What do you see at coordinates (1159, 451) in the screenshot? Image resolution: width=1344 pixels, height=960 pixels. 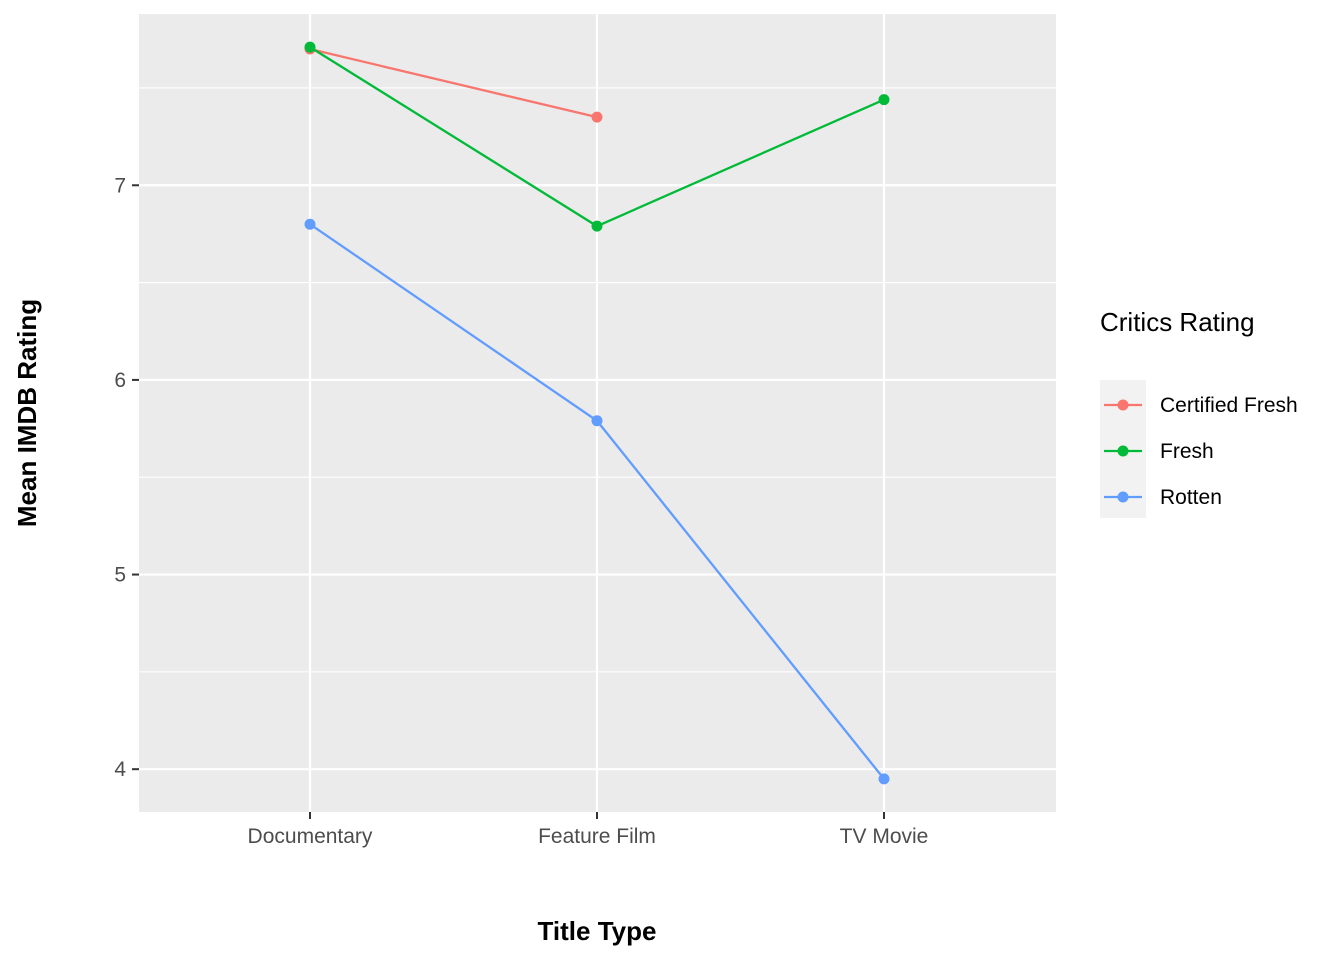 I see `legend-item-fresh: Fresh` at bounding box center [1159, 451].